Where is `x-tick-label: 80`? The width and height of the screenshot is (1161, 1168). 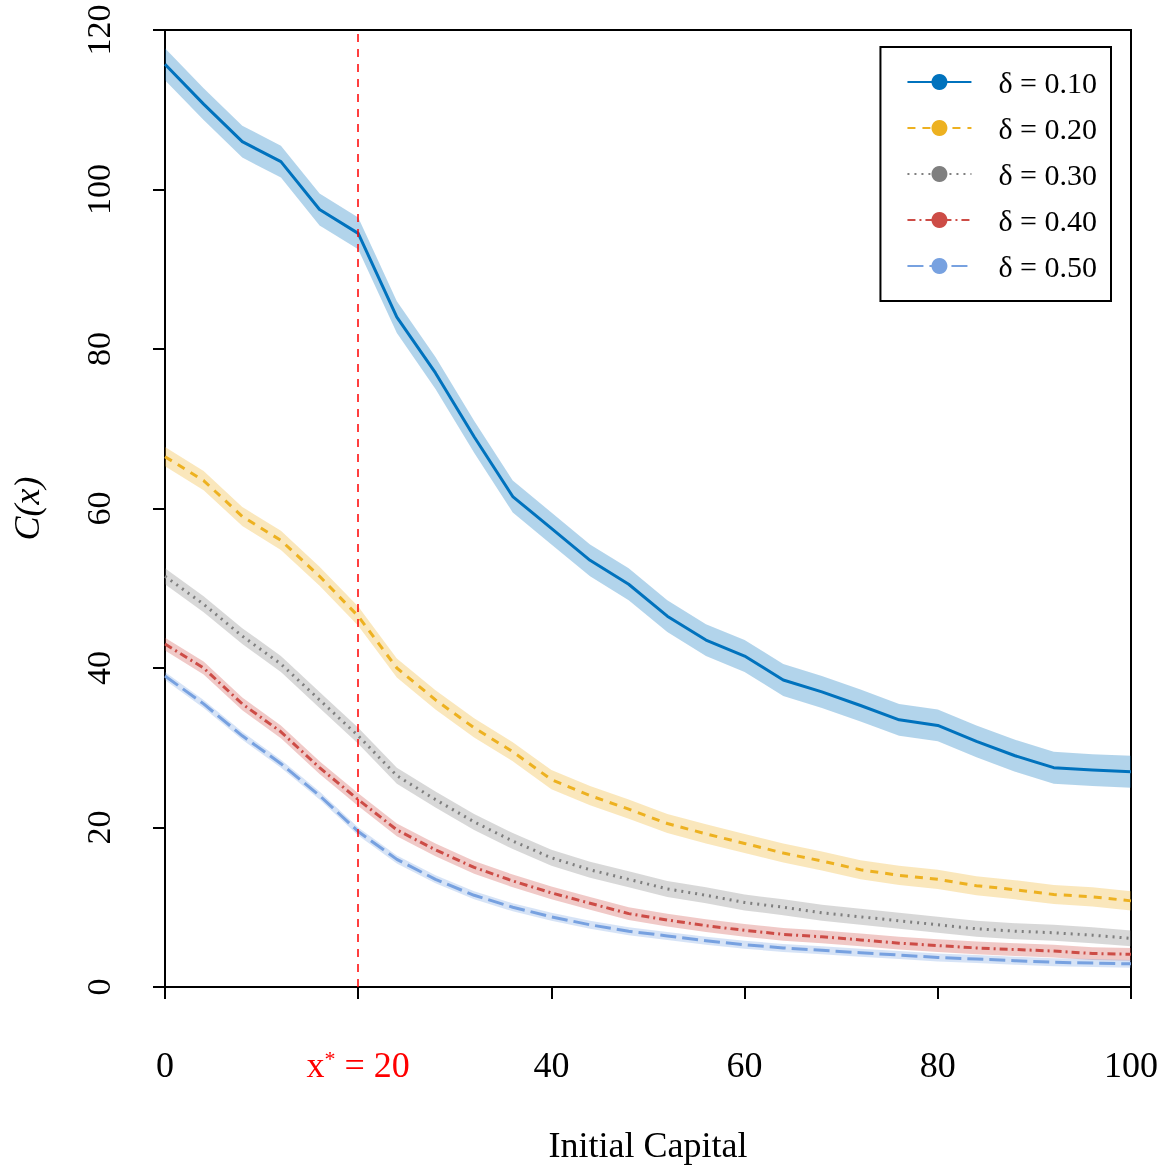 x-tick-label: 80 is located at coordinates (937, 1065).